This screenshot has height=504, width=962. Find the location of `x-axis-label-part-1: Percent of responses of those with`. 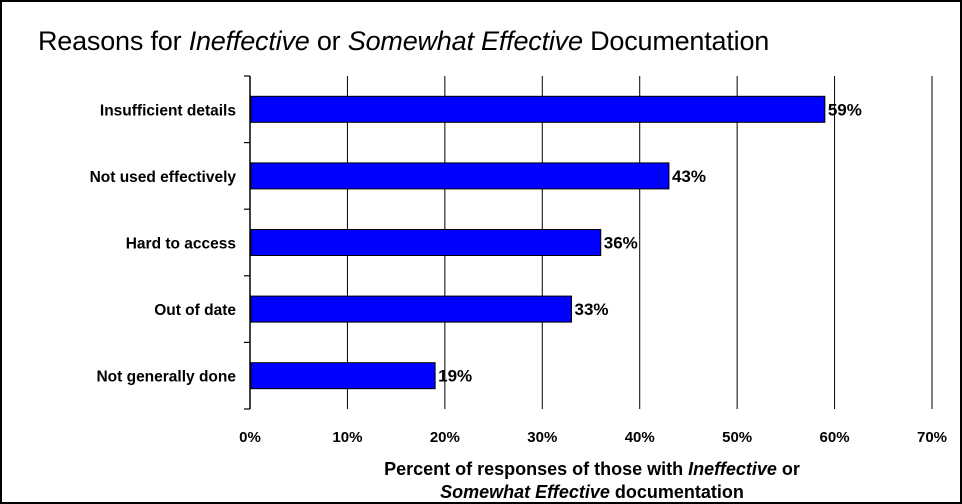

x-axis-label-part-1: Percent of responses of those with is located at coordinates (536, 469).